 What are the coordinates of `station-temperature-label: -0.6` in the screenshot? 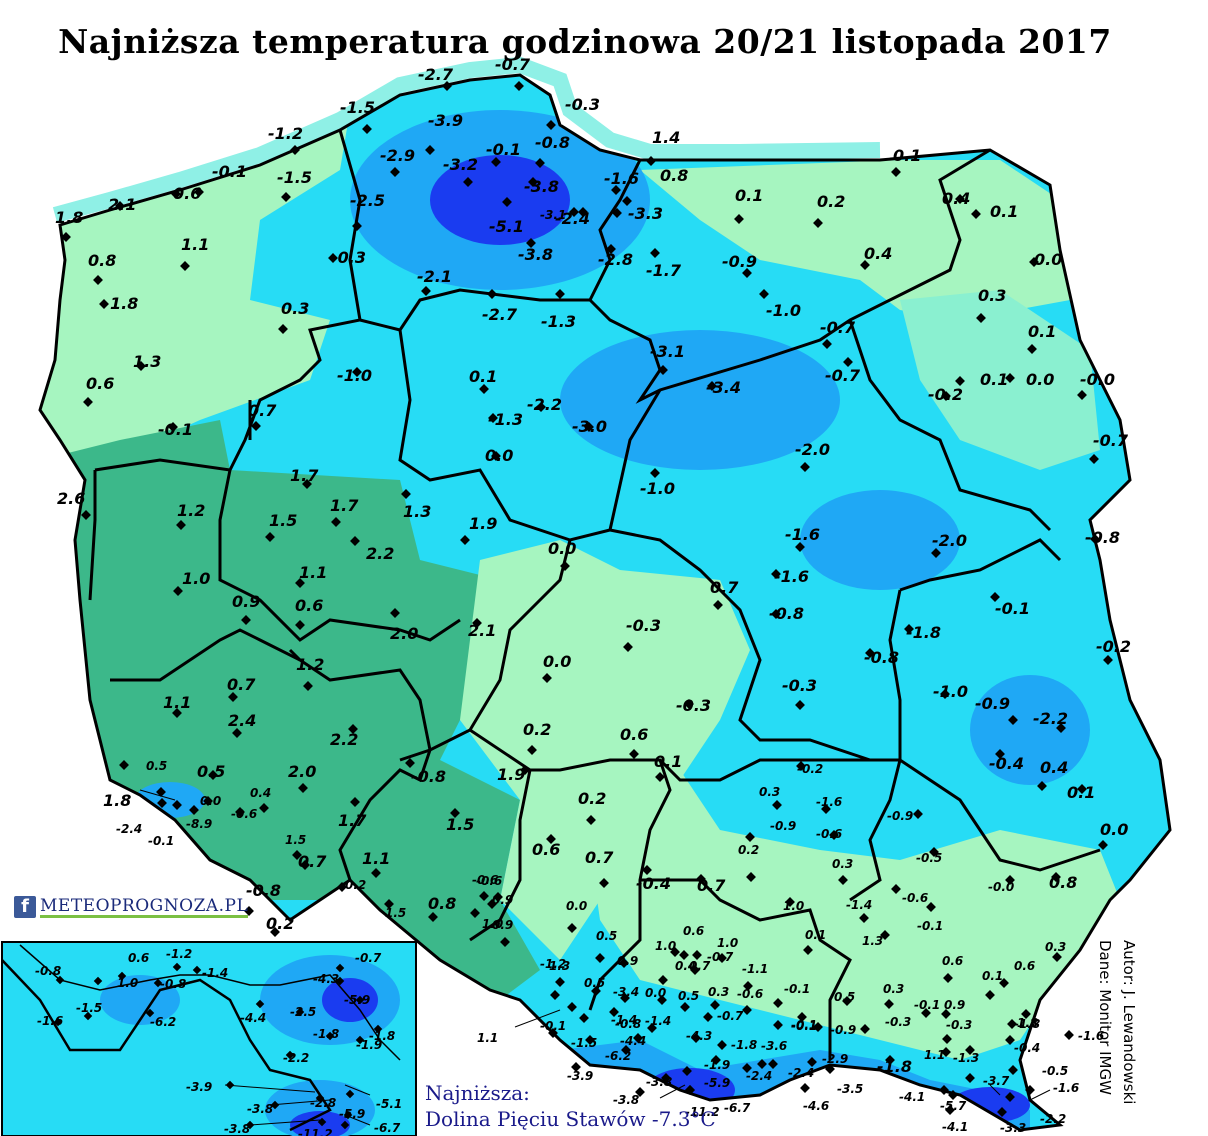 It's located at (489, 881).